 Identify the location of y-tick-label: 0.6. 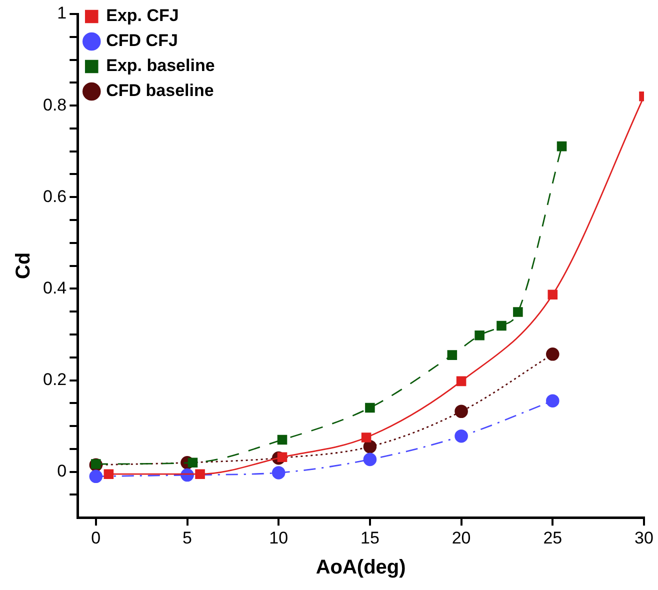
(54, 196).